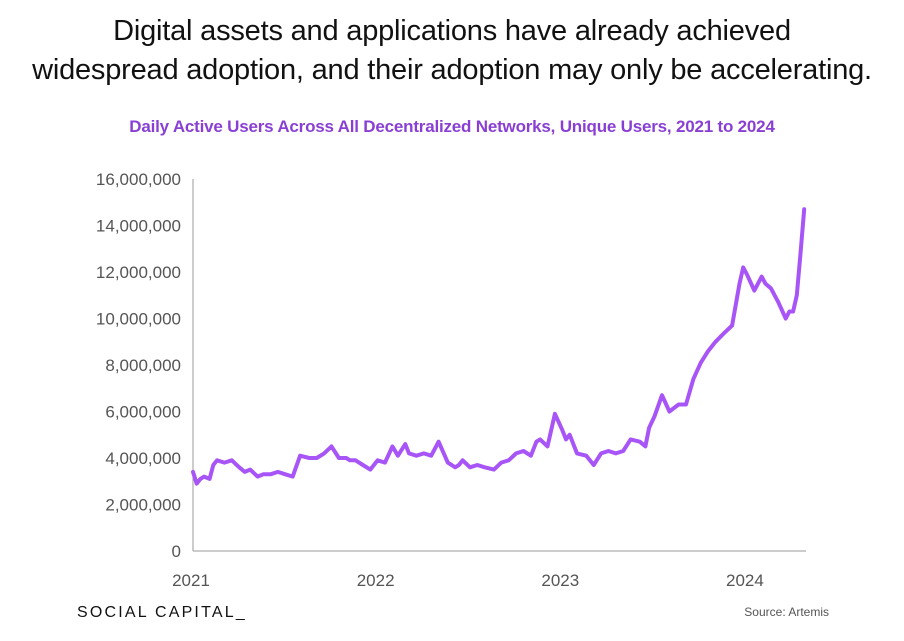 Image resolution: width=904 pixels, height=641 pixels. What do you see at coordinates (176, 551) in the screenshot?
I see `y-tick-label: 0` at bounding box center [176, 551].